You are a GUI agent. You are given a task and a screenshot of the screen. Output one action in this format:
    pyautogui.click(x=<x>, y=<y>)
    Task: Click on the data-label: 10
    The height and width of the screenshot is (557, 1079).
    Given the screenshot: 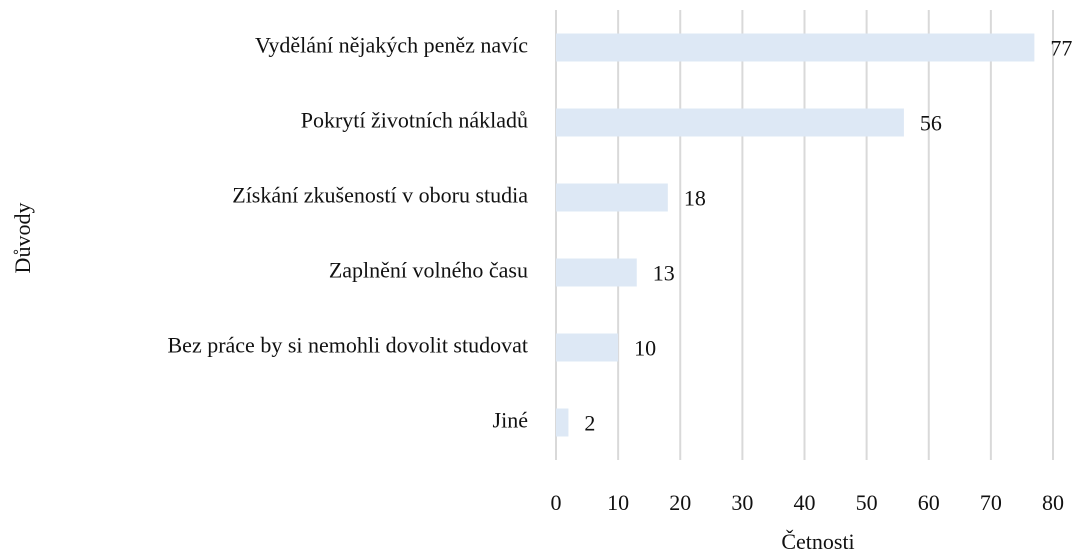 What is the action you would take?
    pyautogui.click(x=645, y=348)
    